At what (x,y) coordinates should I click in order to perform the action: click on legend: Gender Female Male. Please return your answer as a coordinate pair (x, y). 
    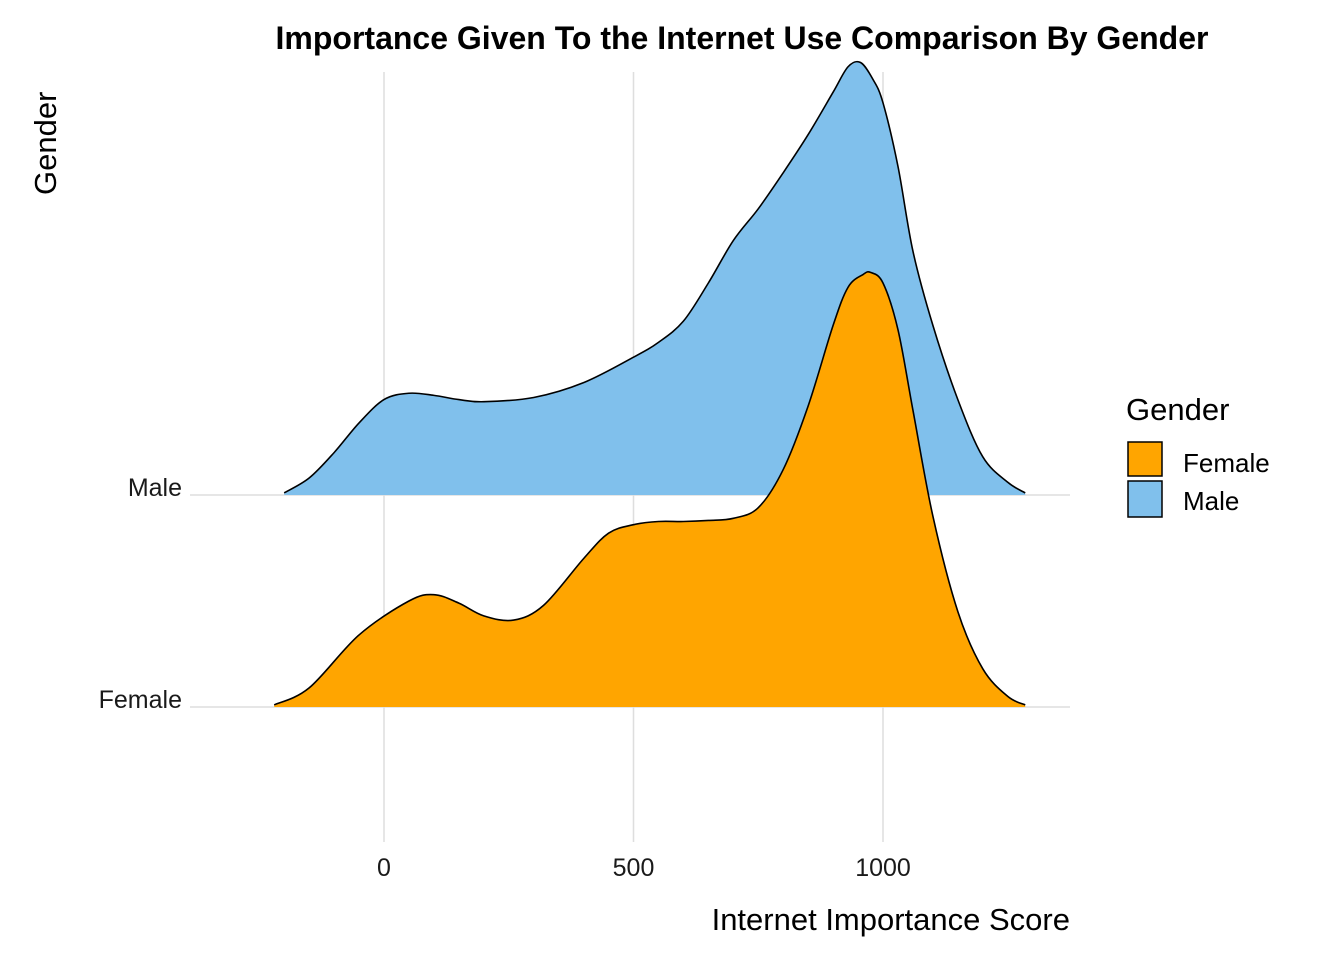
    Looking at the image, I should click on (1198, 455).